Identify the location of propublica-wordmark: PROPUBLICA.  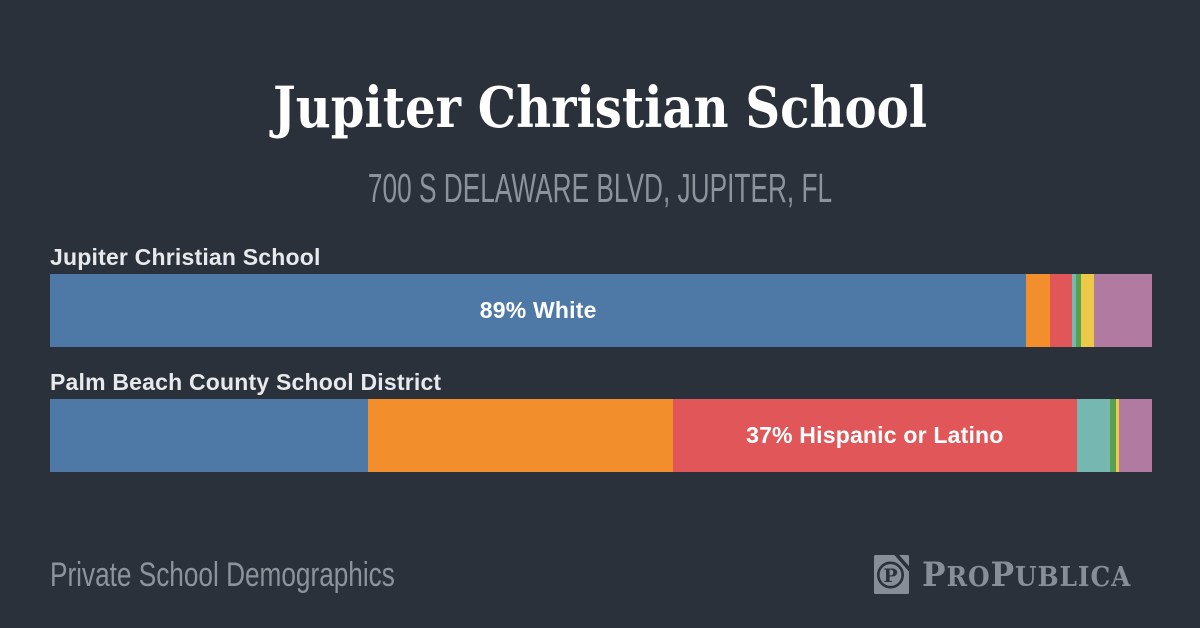
(1026, 575).